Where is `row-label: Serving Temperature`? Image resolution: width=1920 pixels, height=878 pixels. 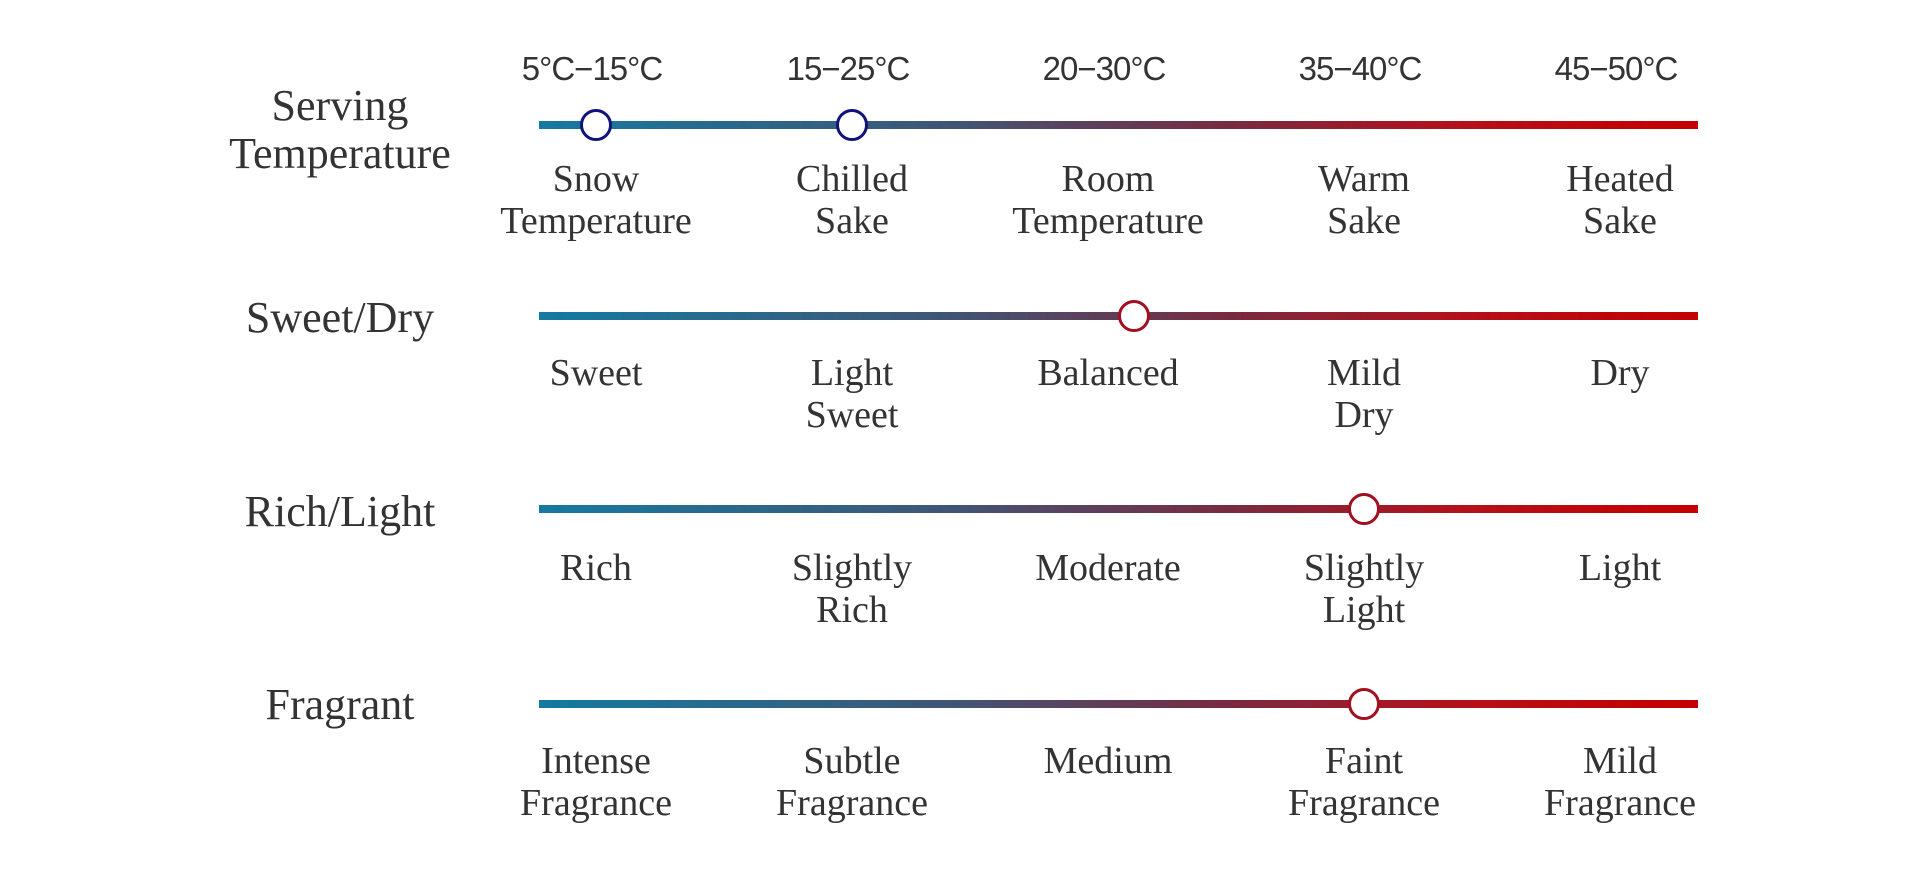
row-label: Serving Temperature is located at coordinates (340, 130).